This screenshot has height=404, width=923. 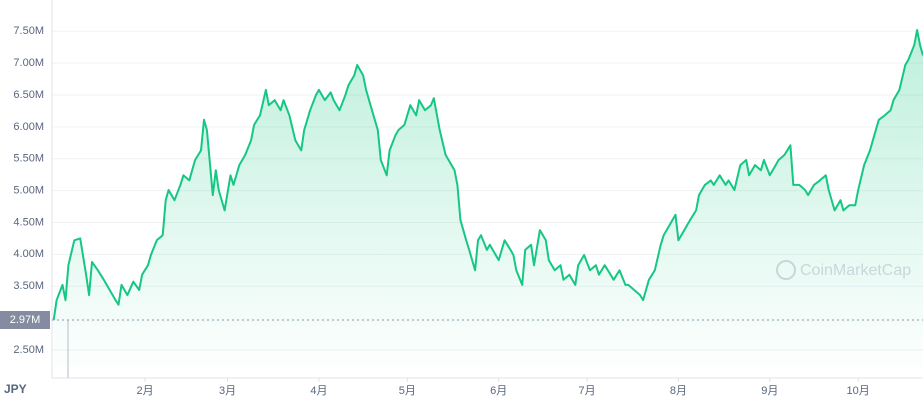 What do you see at coordinates (28, 159) in the screenshot?
I see `y-tick-label: 5.50M` at bounding box center [28, 159].